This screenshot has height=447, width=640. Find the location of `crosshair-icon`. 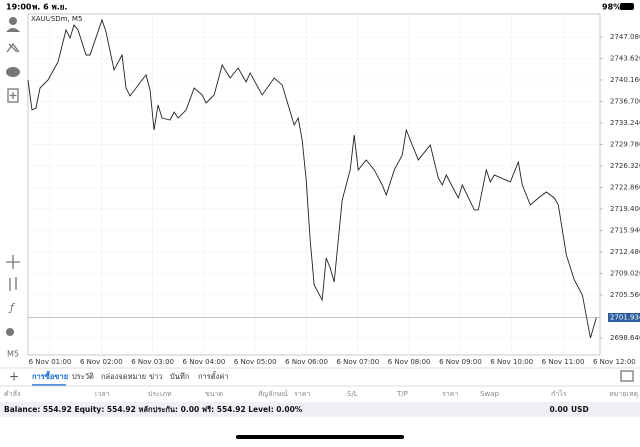

crosshair-icon is located at coordinates (13, 262).